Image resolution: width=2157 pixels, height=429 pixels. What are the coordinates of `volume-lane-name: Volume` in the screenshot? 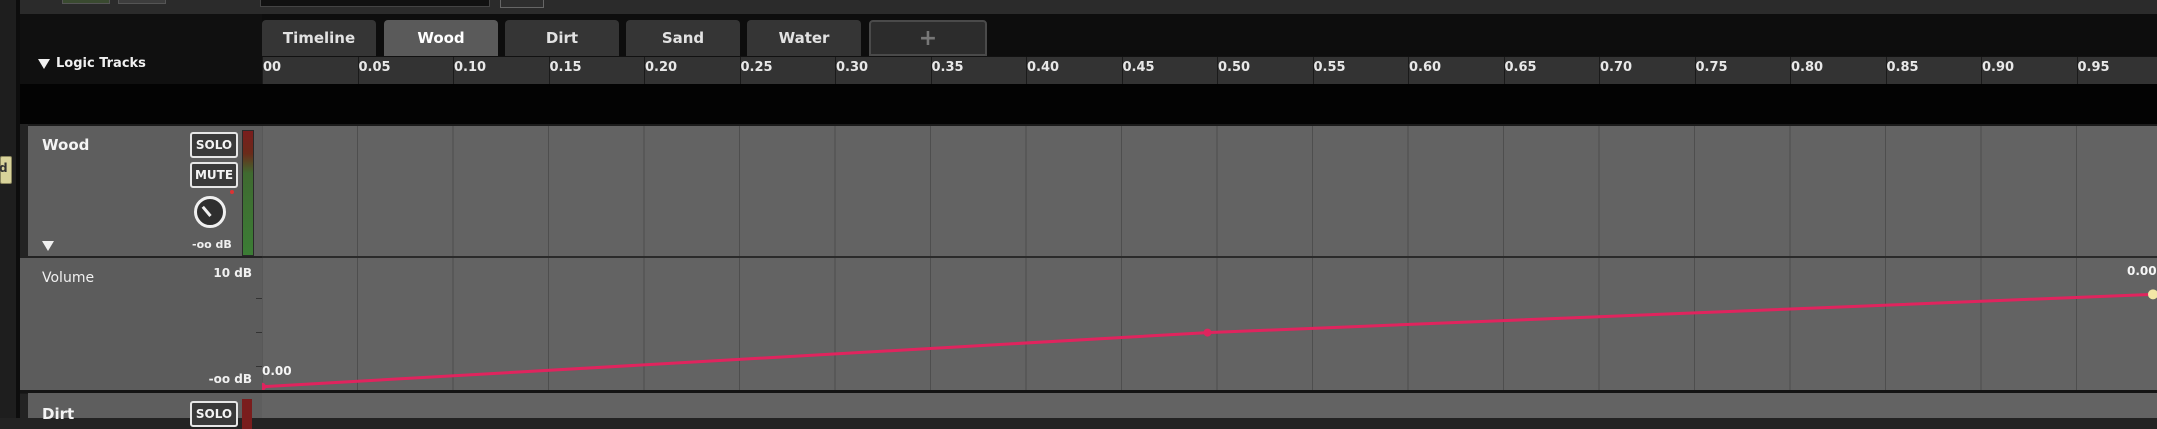 It's located at (68, 278).